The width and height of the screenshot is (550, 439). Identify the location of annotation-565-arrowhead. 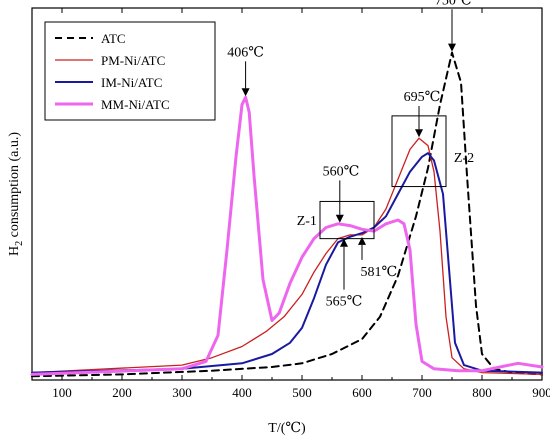
(344, 242).